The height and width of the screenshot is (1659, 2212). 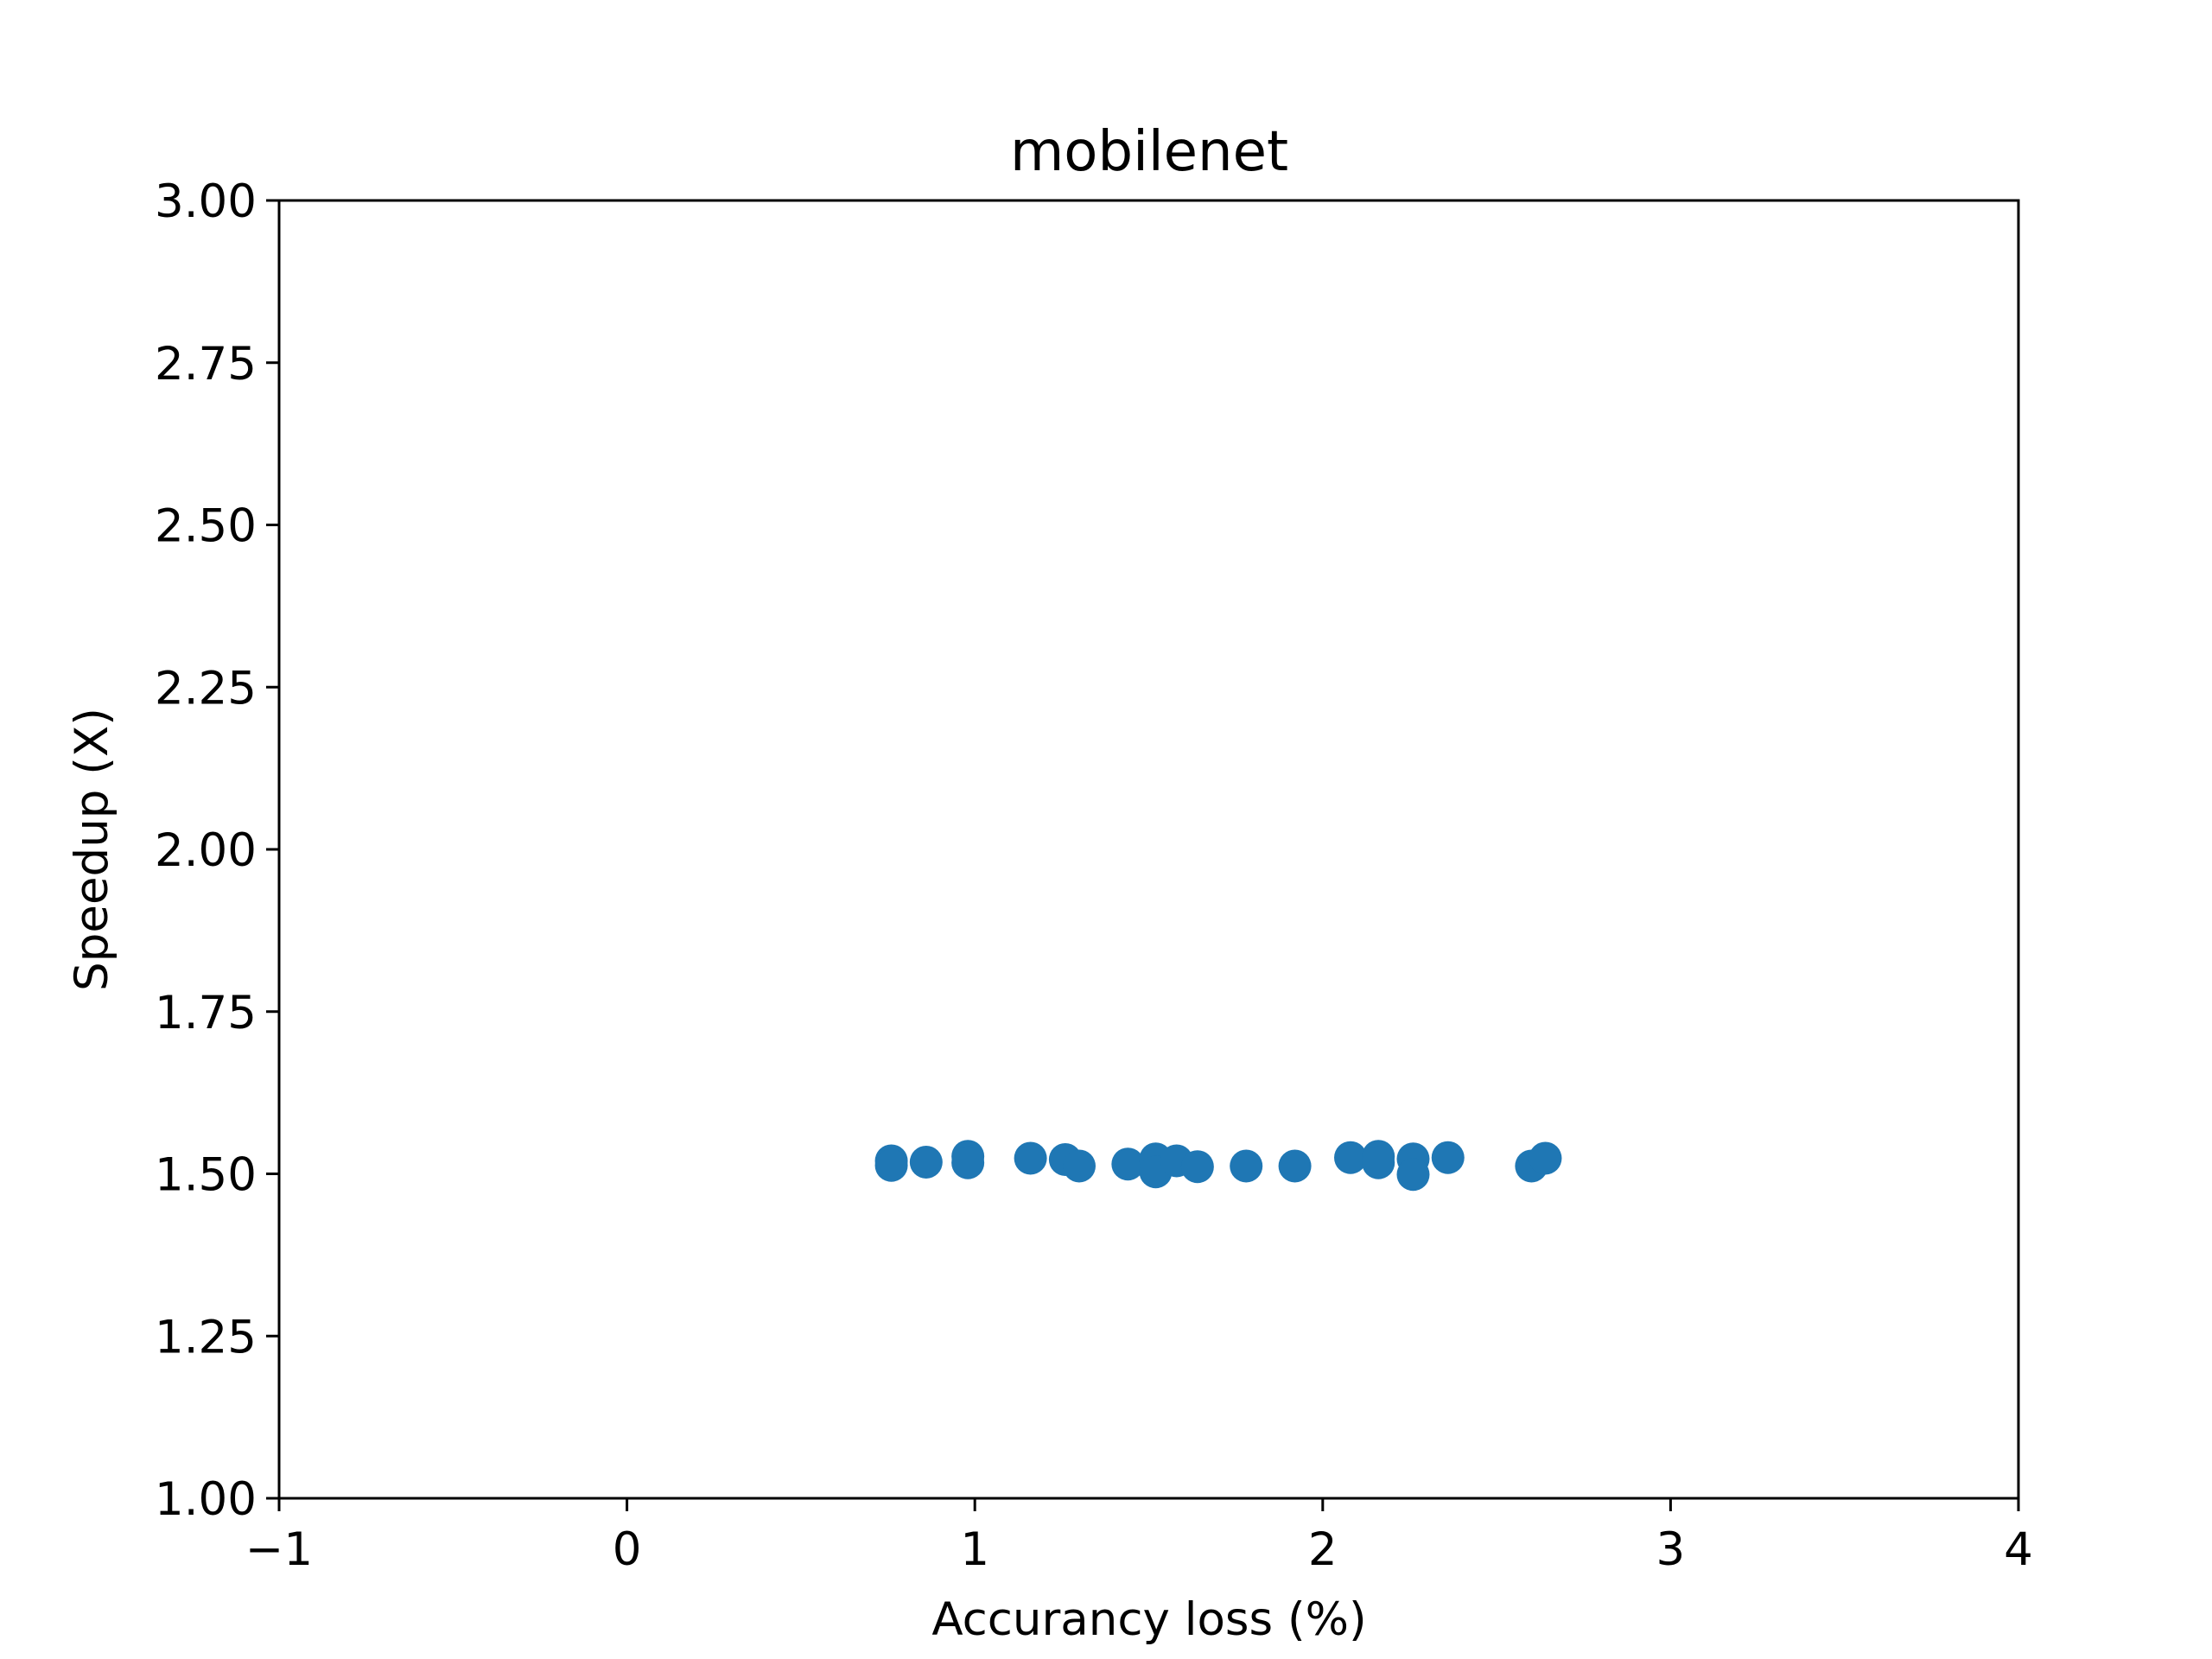 What do you see at coordinates (279, 1549) in the screenshot?
I see `x-tick-label: −1` at bounding box center [279, 1549].